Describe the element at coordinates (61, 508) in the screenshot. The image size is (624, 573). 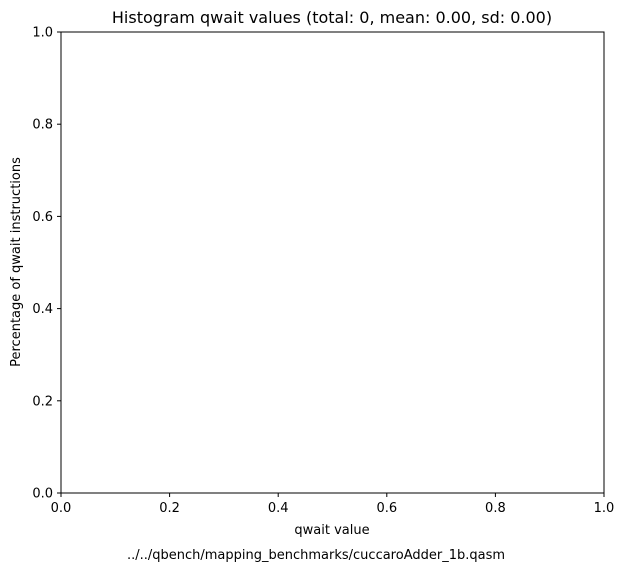
I see `x-tick-label: 0.0` at that location.